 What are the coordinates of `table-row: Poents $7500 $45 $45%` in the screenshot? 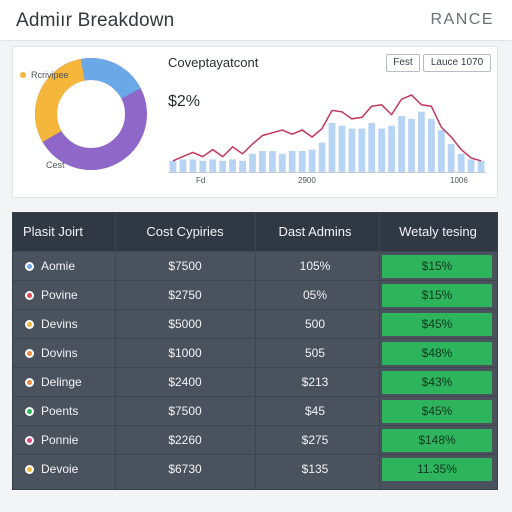 It's located at (255, 411).